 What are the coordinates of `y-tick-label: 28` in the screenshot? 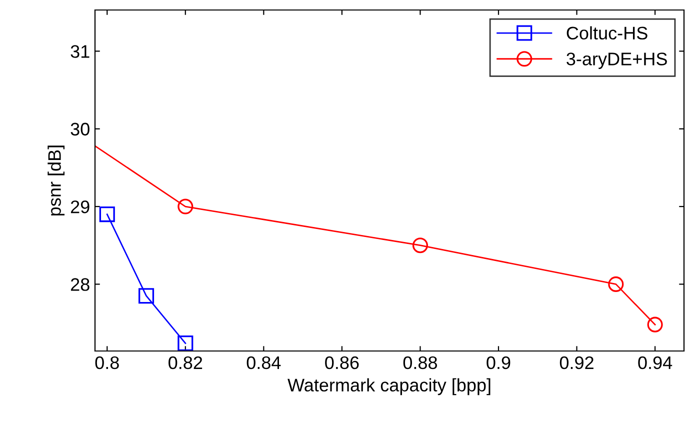 It's located at (80, 284).